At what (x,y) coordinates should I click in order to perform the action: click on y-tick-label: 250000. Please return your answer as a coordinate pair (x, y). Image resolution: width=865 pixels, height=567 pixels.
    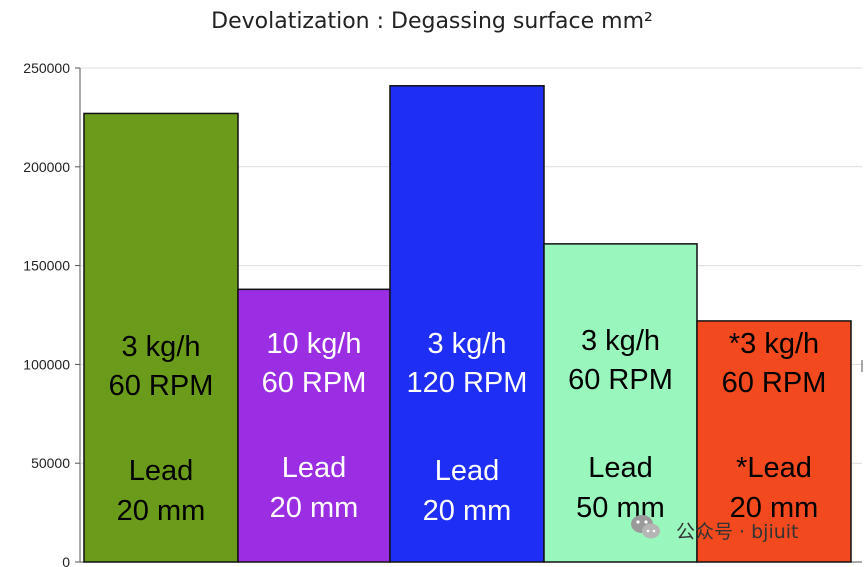
    Looking at the image, I should click on (46, 68).